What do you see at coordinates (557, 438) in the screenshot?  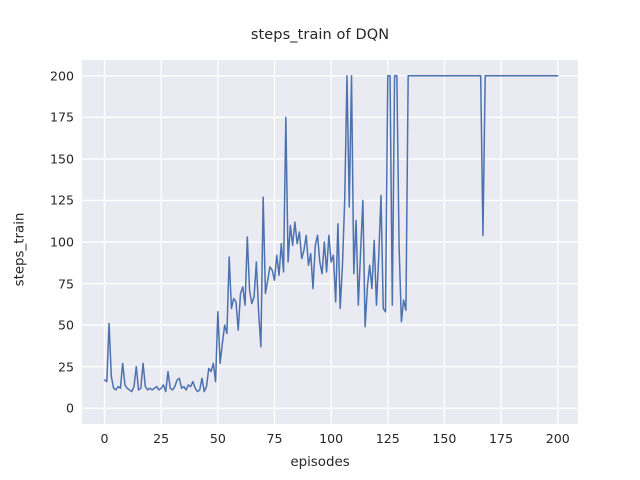 I see `x-tick-label: 200` at bounding box center [557, 438].